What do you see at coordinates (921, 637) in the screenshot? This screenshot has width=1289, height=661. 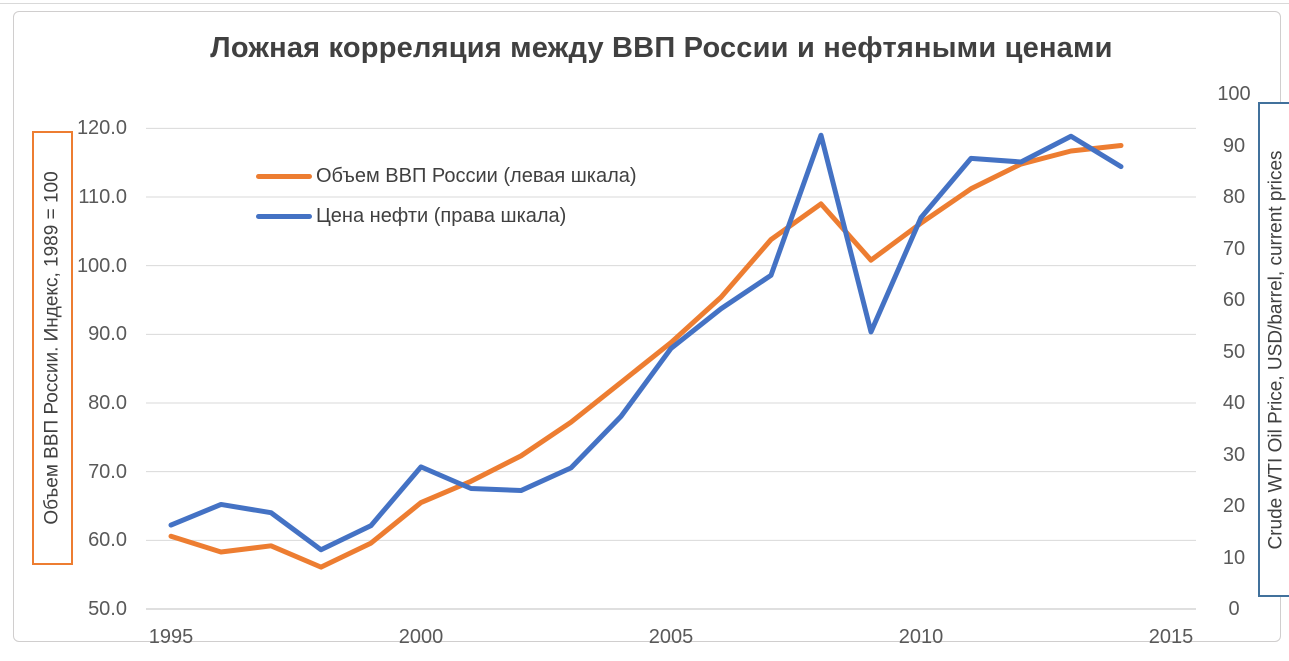 I see `x-axis-tick-label: 2010` at bounding box center [921, 637].